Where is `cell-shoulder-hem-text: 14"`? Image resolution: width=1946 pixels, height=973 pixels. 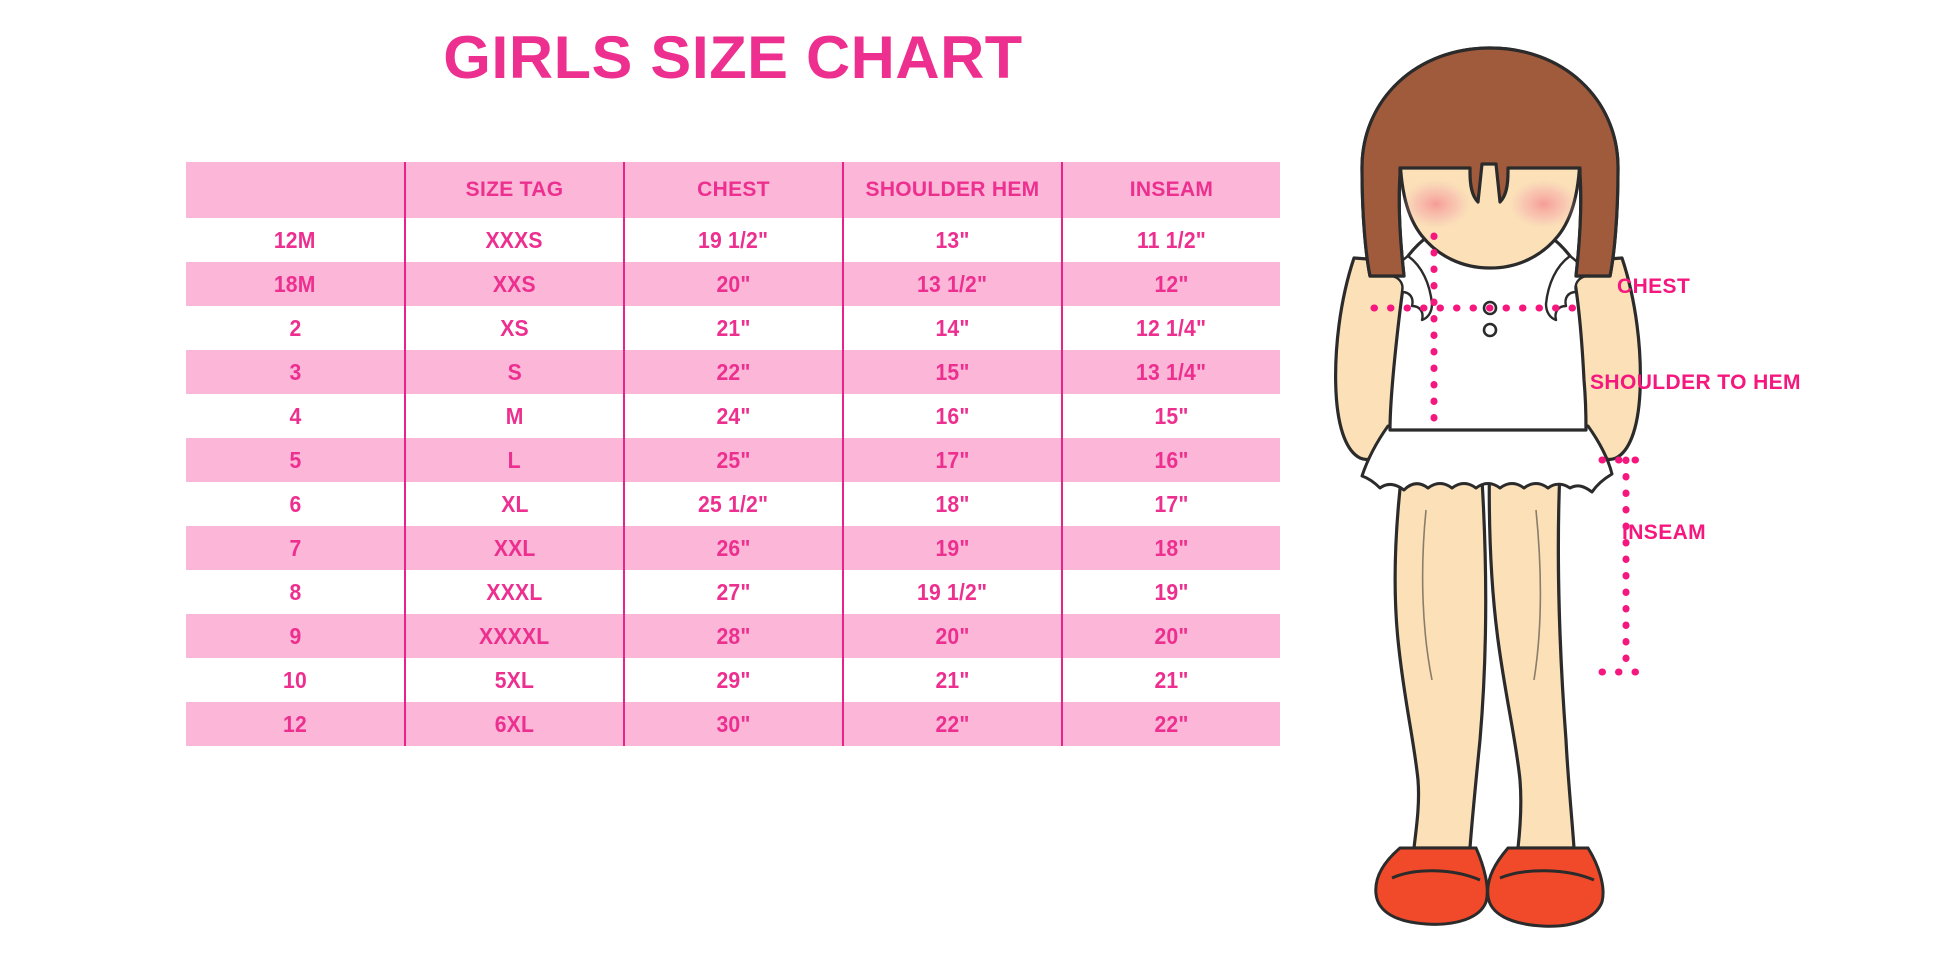 cell-shoulder-hem-text: 14" is located at coordinates (952, 327).